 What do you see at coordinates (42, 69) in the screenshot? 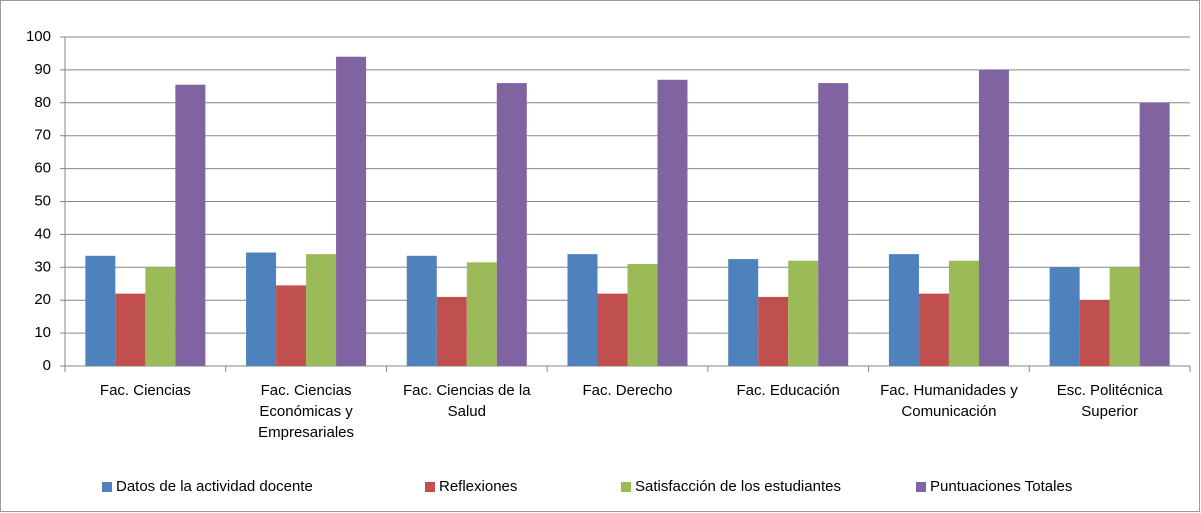
I see `y-tick-label: 90` at bounding box center [42, 69].